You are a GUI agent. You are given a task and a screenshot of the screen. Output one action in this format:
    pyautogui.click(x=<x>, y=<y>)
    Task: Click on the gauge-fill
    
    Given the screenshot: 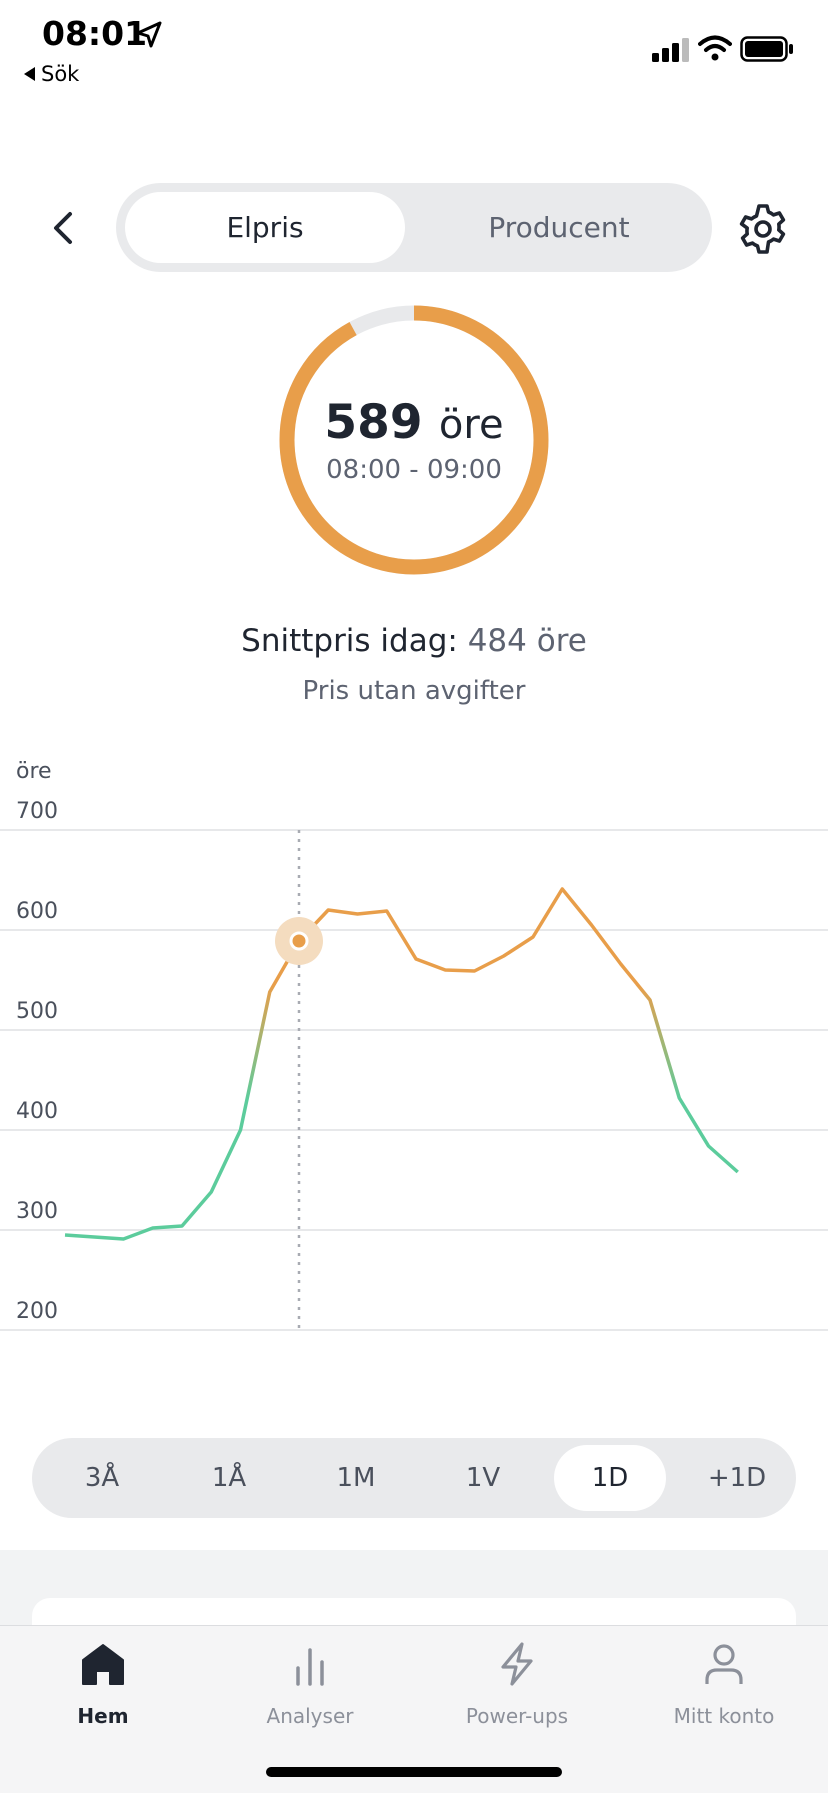 What is the action you would take?
    pyautogui.click(x=414, y=440)
    